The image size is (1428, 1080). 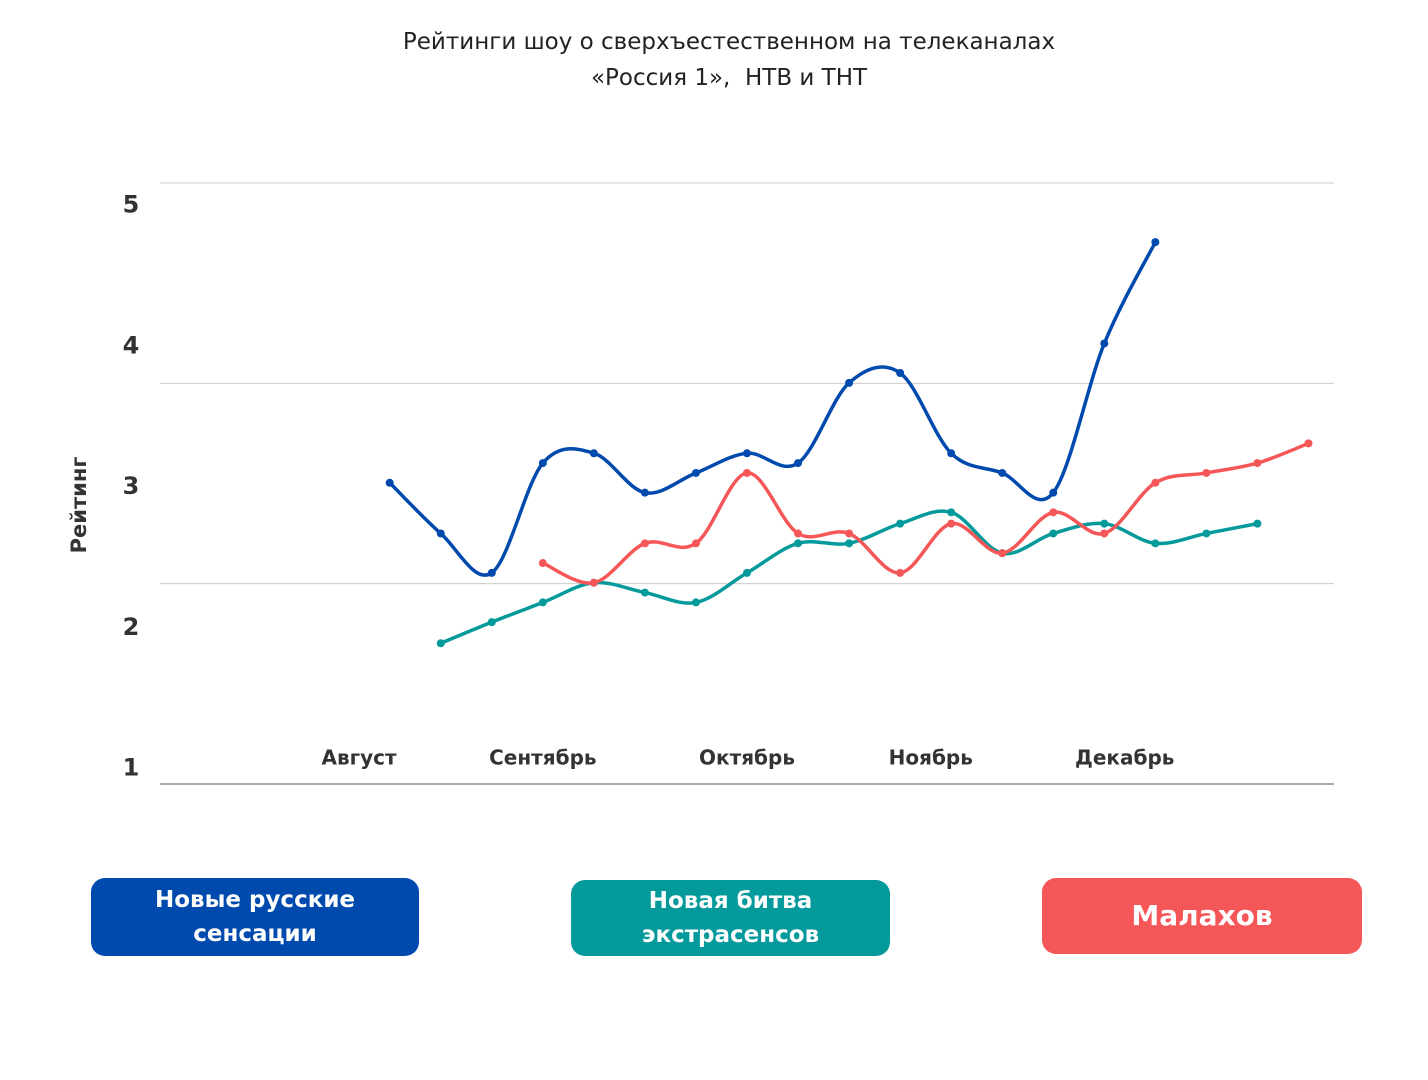 I want to click on x-tick-label: Август, so click(x=359, y=758).